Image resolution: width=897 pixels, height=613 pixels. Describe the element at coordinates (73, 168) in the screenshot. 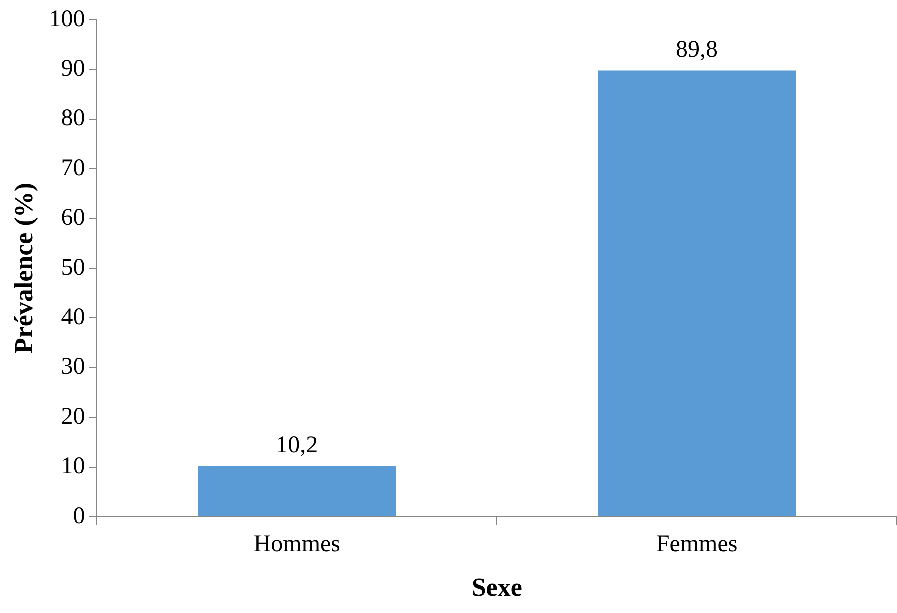

I see `y-tick-label: 70` at that location.